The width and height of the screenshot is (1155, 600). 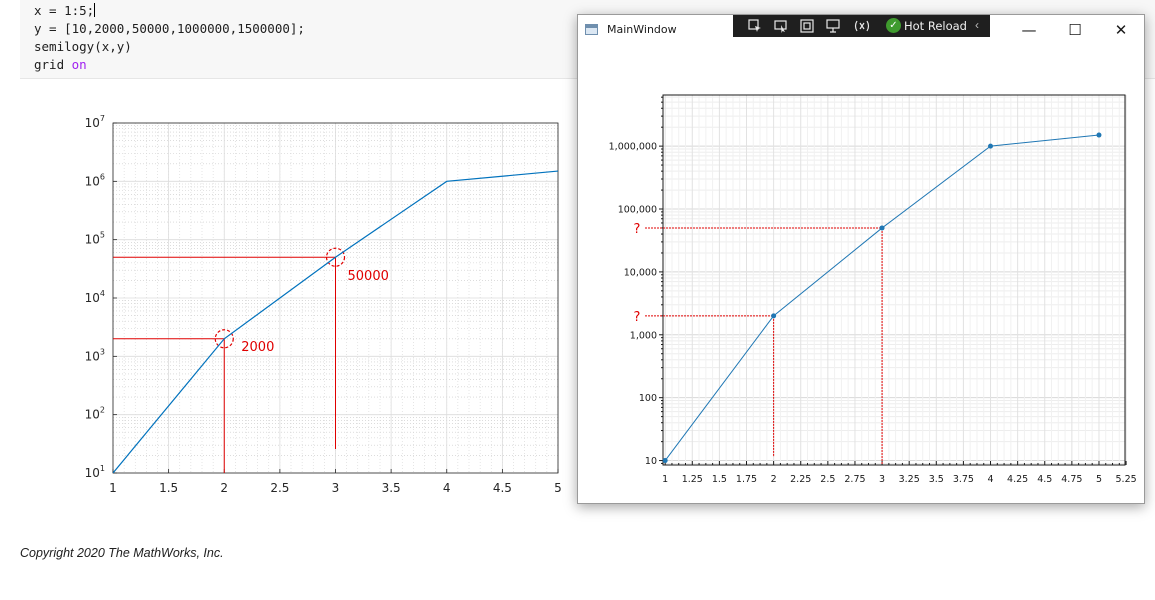 I want to click on y-tick-label: 1,000, so click(x=643, y=335).